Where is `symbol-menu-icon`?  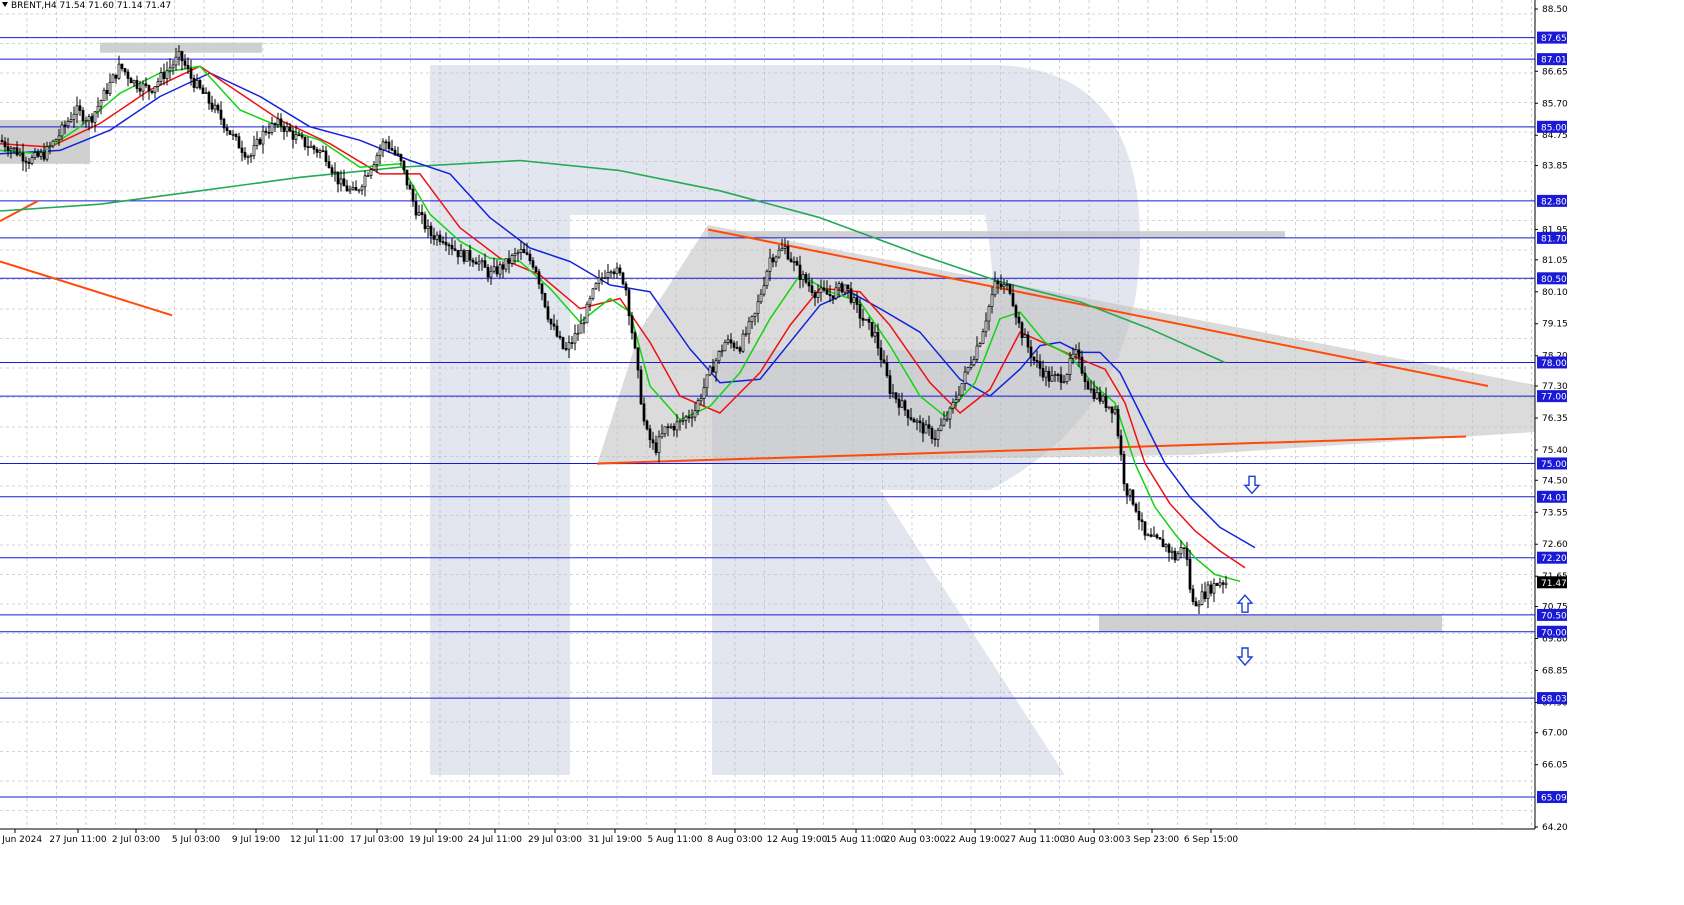
symbol-menu-icon is located at coordinates (5, 4).